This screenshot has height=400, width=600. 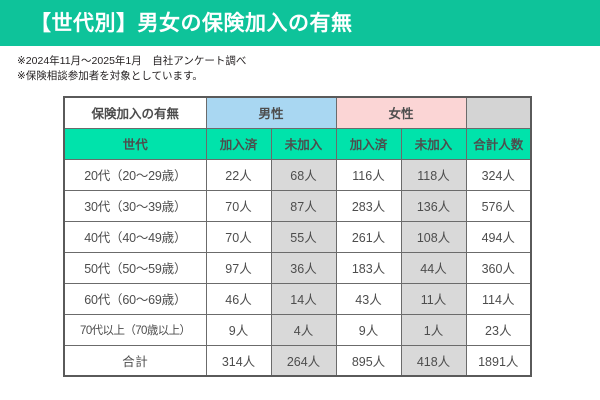 What do you see at coordinates (368, 143) in the screenshot?
I see `column-header-female-enrolled: 加入済` at bounding box center [368, 143].